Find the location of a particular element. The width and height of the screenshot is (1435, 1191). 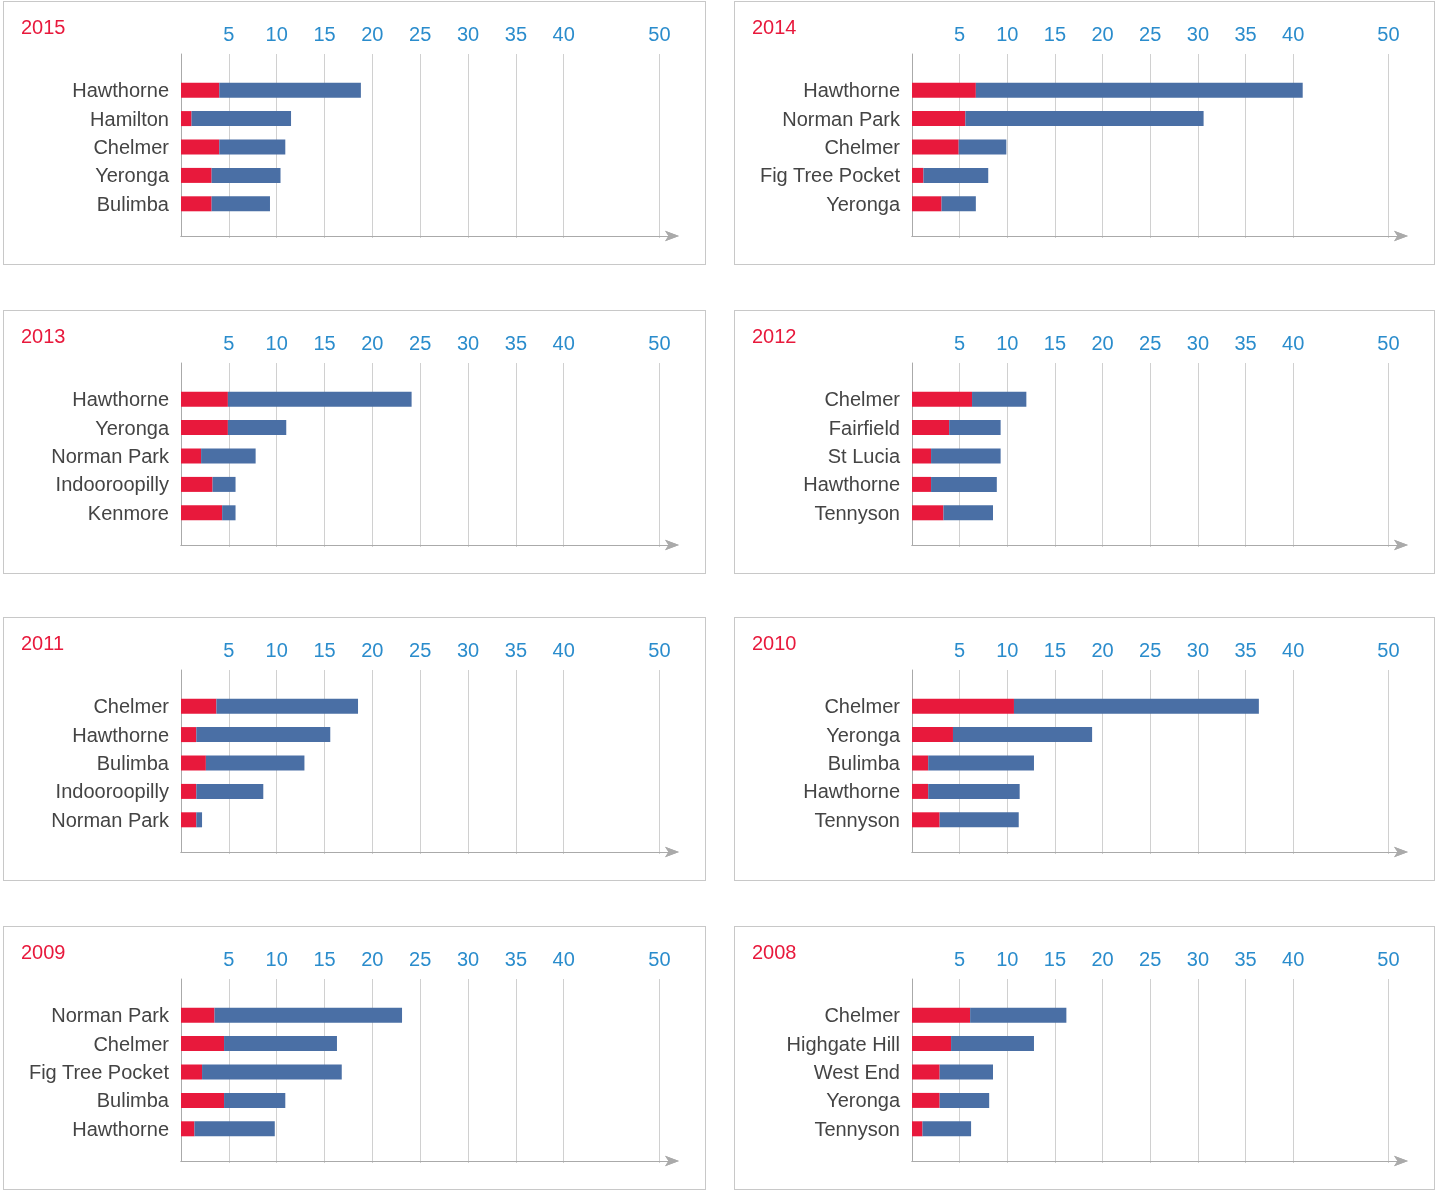

chart-title: 2015 is located at coordinates (43, 27).